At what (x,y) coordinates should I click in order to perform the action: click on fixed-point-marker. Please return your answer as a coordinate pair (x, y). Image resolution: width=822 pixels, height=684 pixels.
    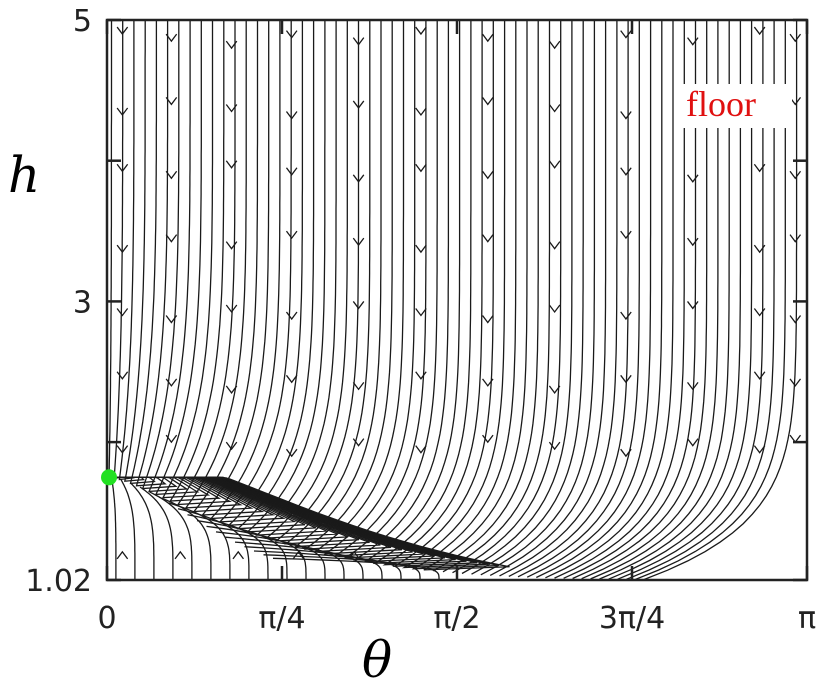
    Looking at the image, I should click on (109, 477).